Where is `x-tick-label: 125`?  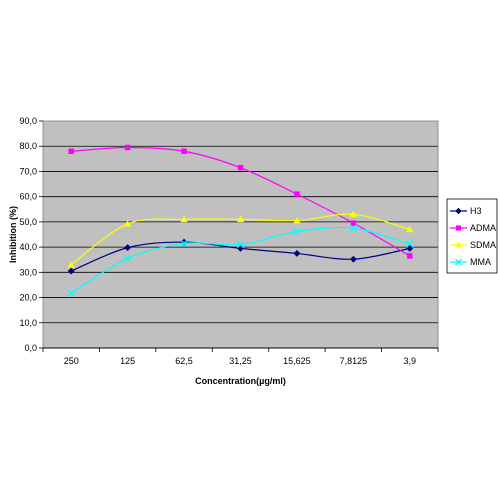
x-tick-label: 125 is located at coordinates (127, 361).